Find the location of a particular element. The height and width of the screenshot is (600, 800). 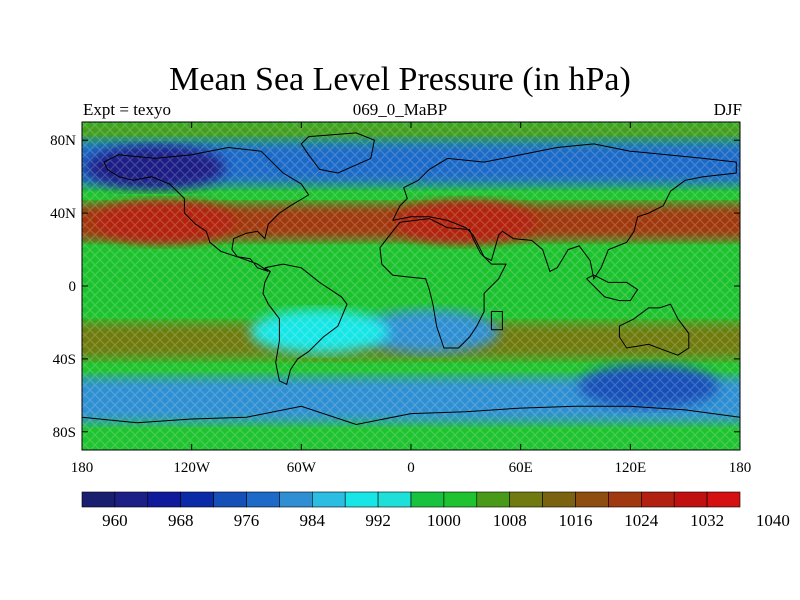

x-tick-label: 60W is located at coordinates (302, 468).